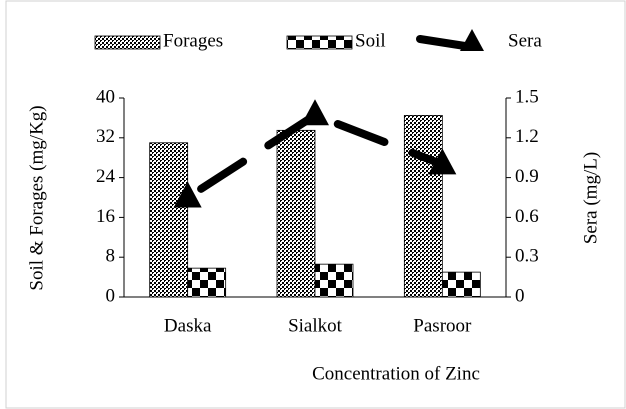 The image size is (626, 409). I want to click on x-tick-label: Daska, so click(188, 325).